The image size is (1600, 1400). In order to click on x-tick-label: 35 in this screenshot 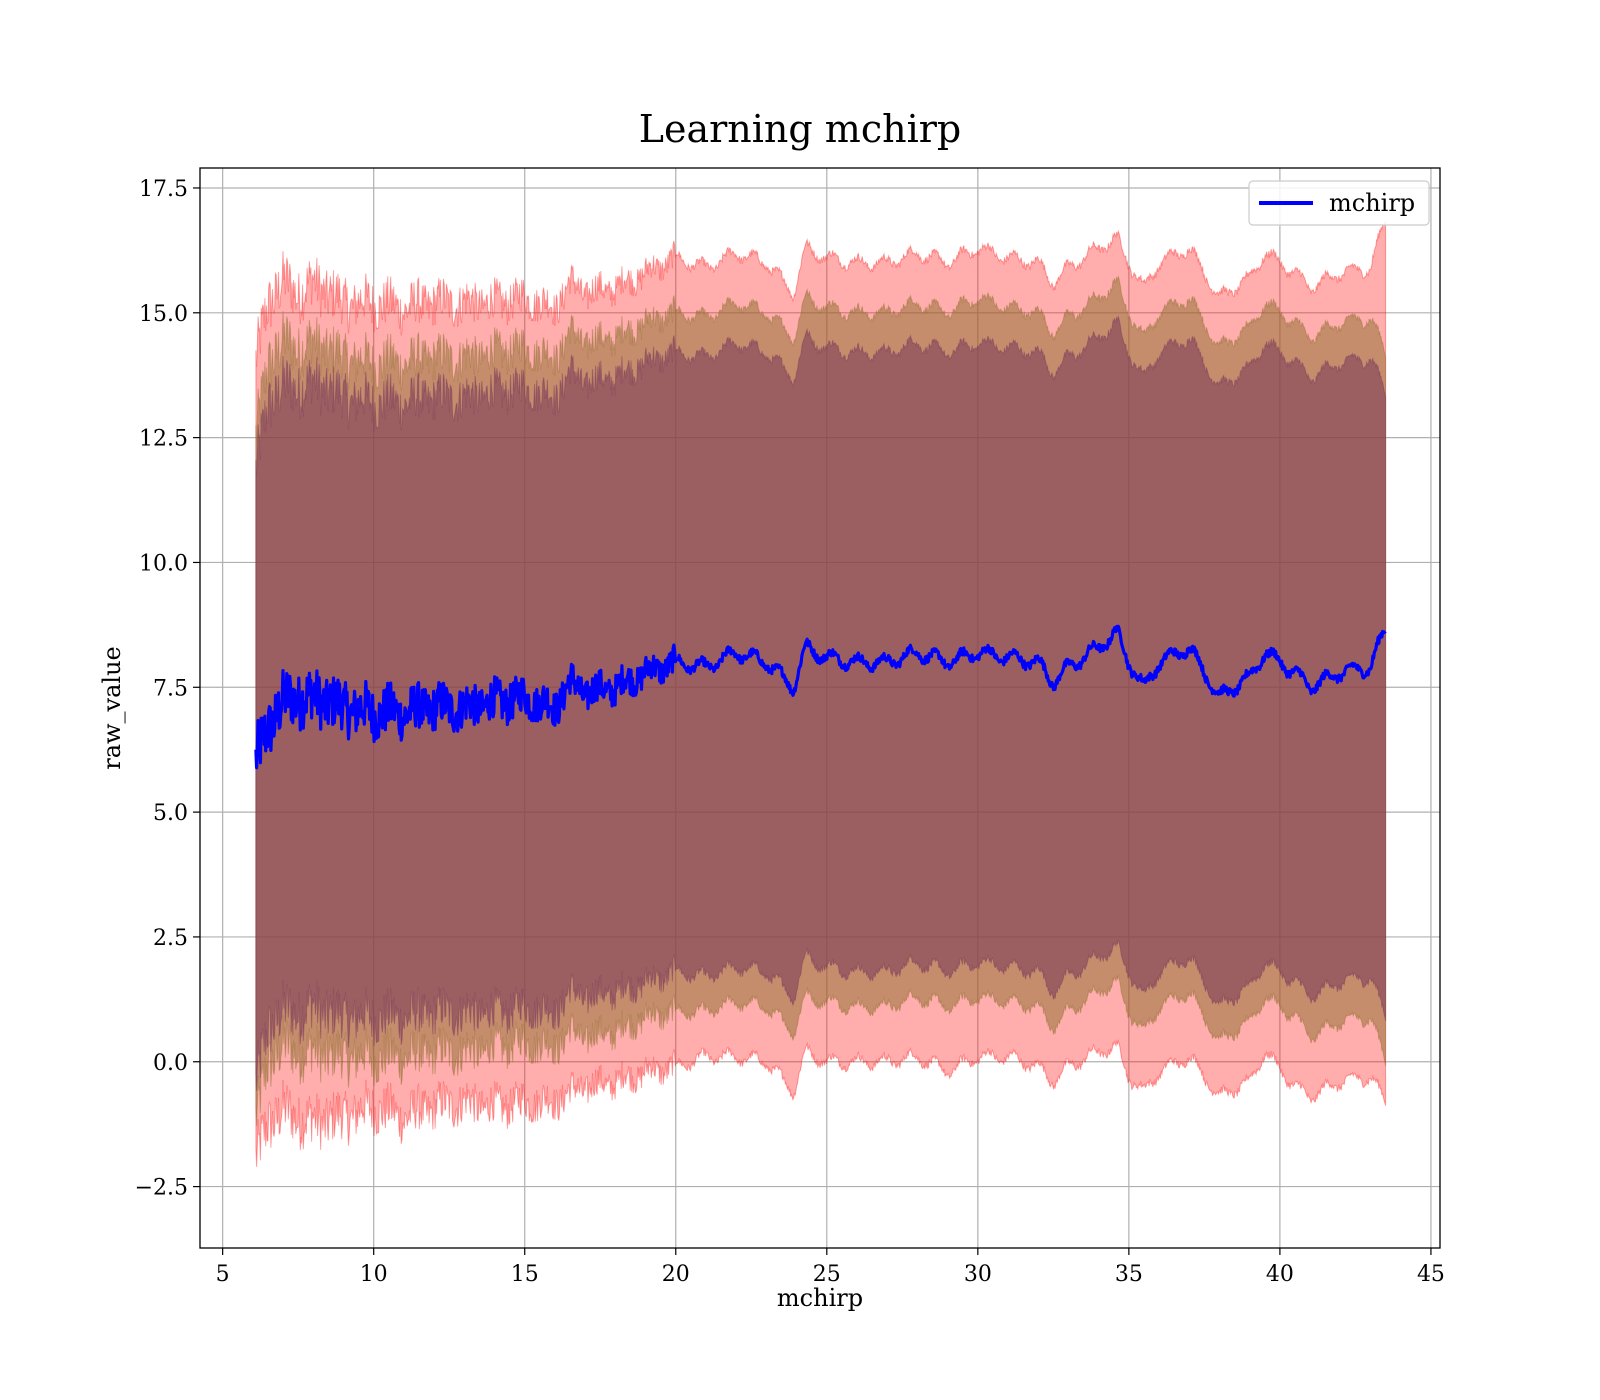, I will do `click(1129, 1274)`.